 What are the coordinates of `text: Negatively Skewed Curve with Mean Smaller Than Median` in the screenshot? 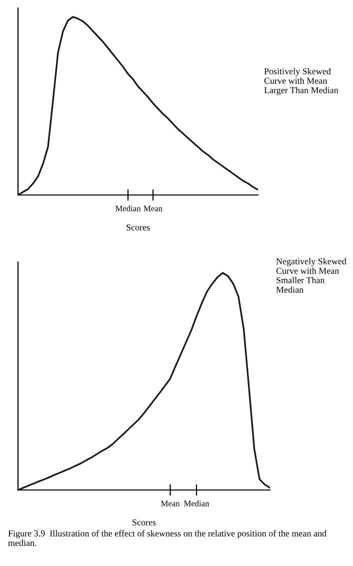 It's located at (311, 275).